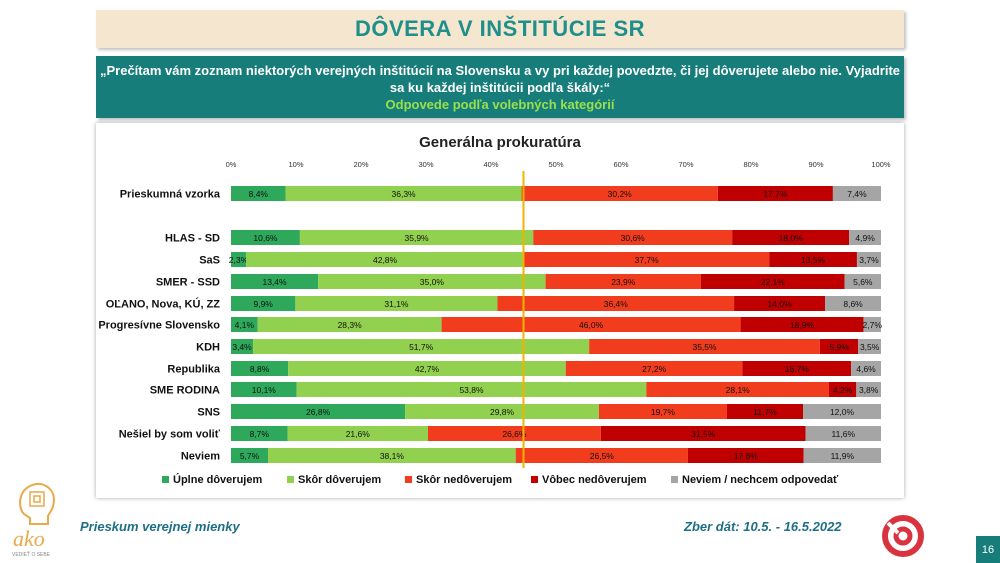  Describe the element at coordinates (339, 480) in the screenshot. I see `legend-label: Skôr dôverujem` at that location.